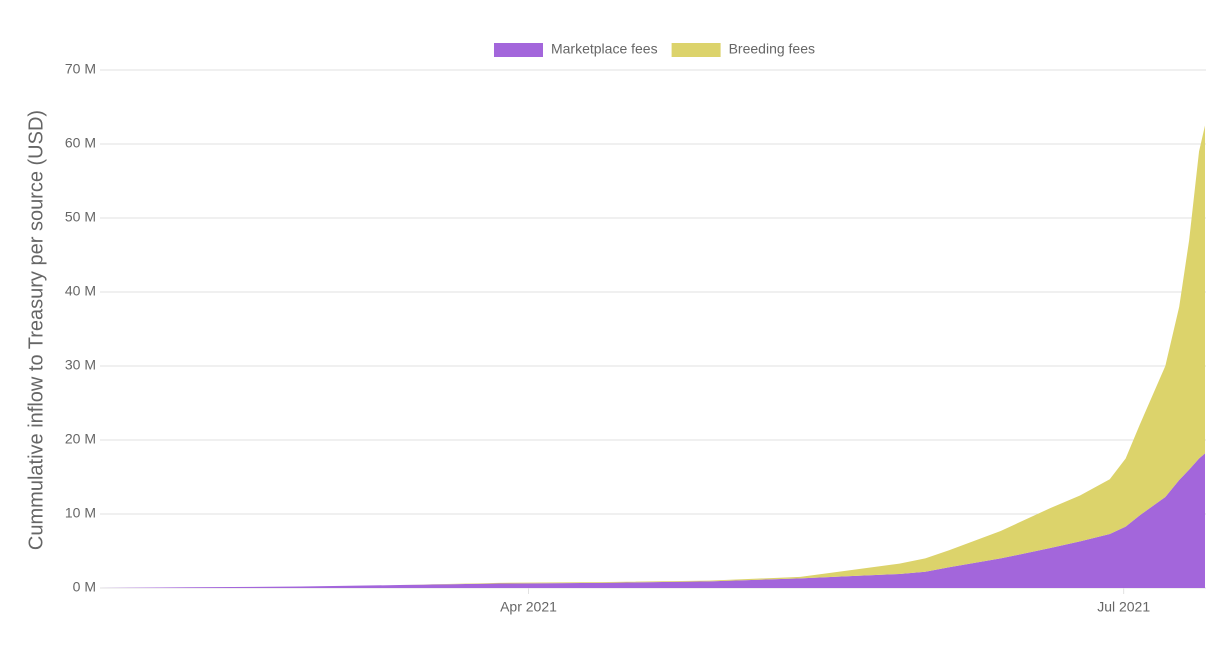  I want to click on legend-label: Breeding fees, so click(772, 49).